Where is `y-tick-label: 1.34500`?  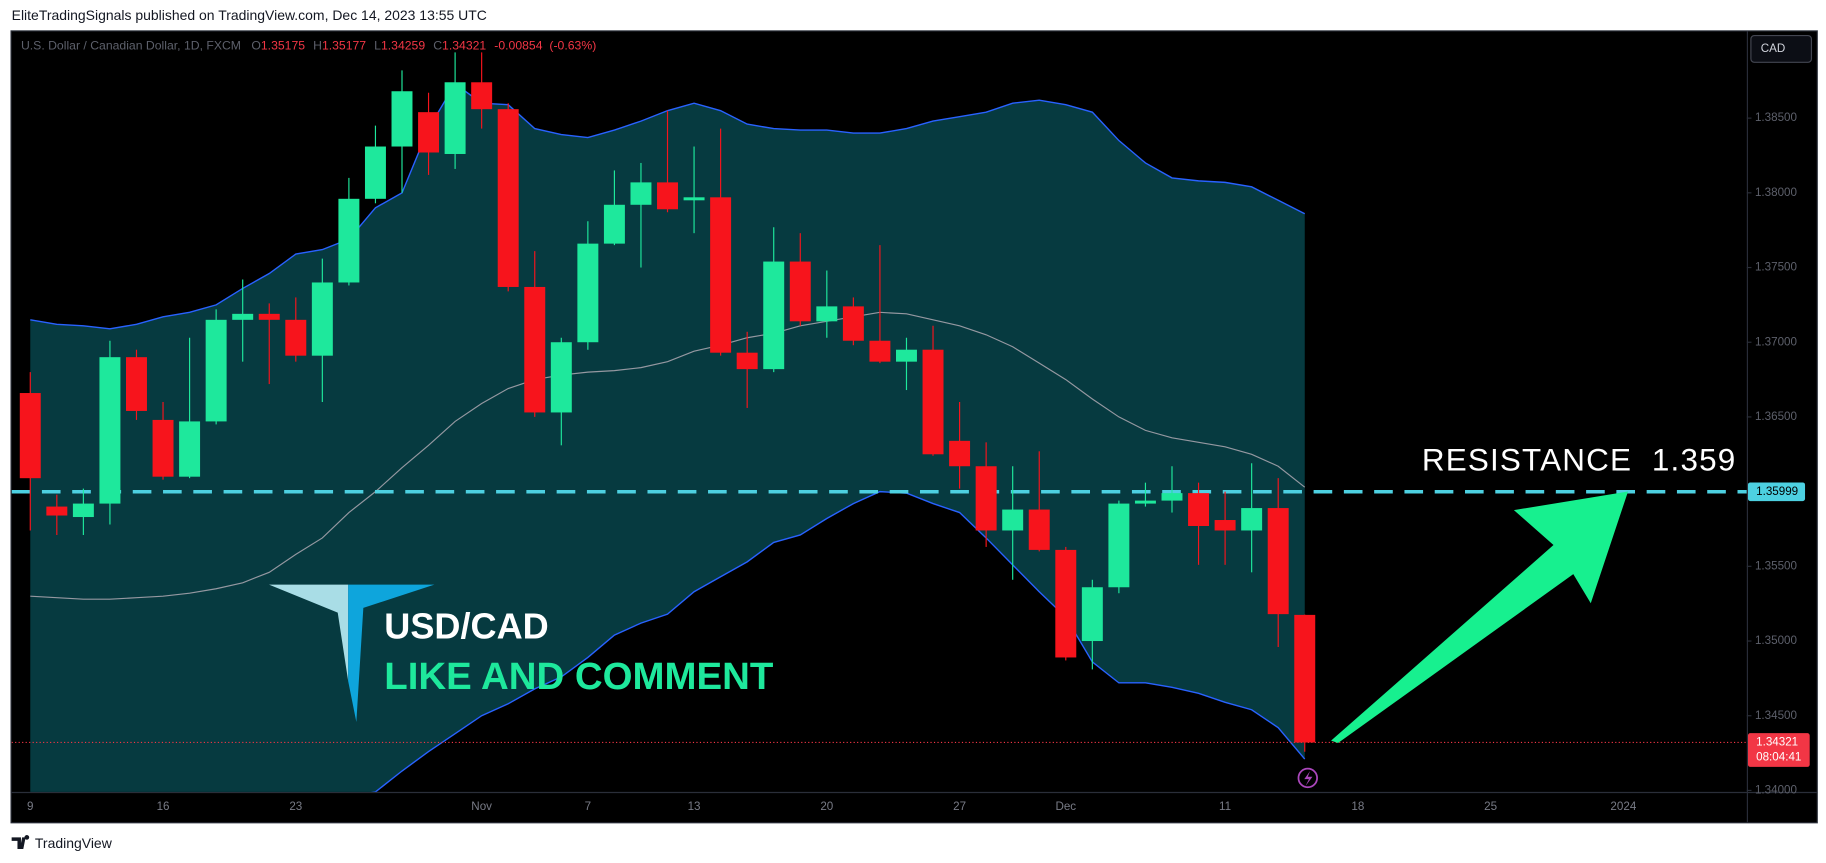 y-tick-label: 1.34500 is located at coordinates (1776, 715).